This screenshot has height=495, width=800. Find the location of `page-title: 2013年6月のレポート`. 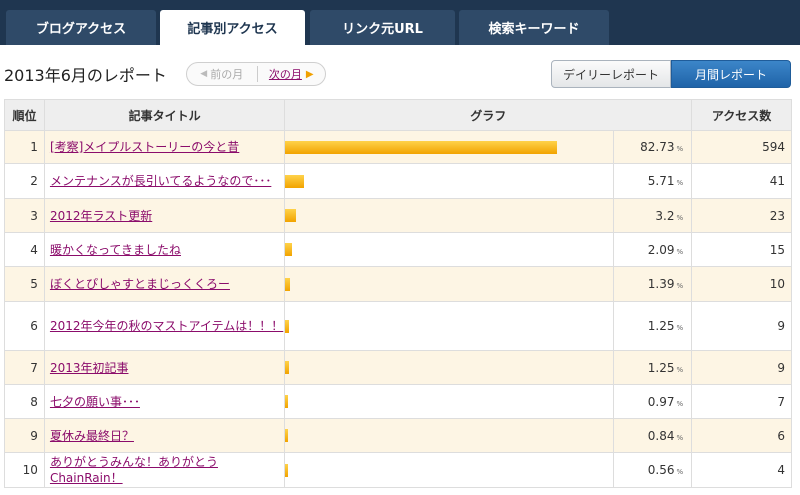

page-title: 2013年6月のレポート is located at coordinates (85, 75).